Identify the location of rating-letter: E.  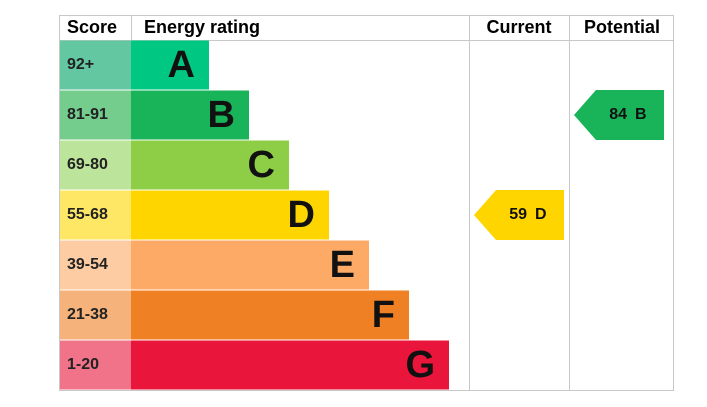
(342, 265).